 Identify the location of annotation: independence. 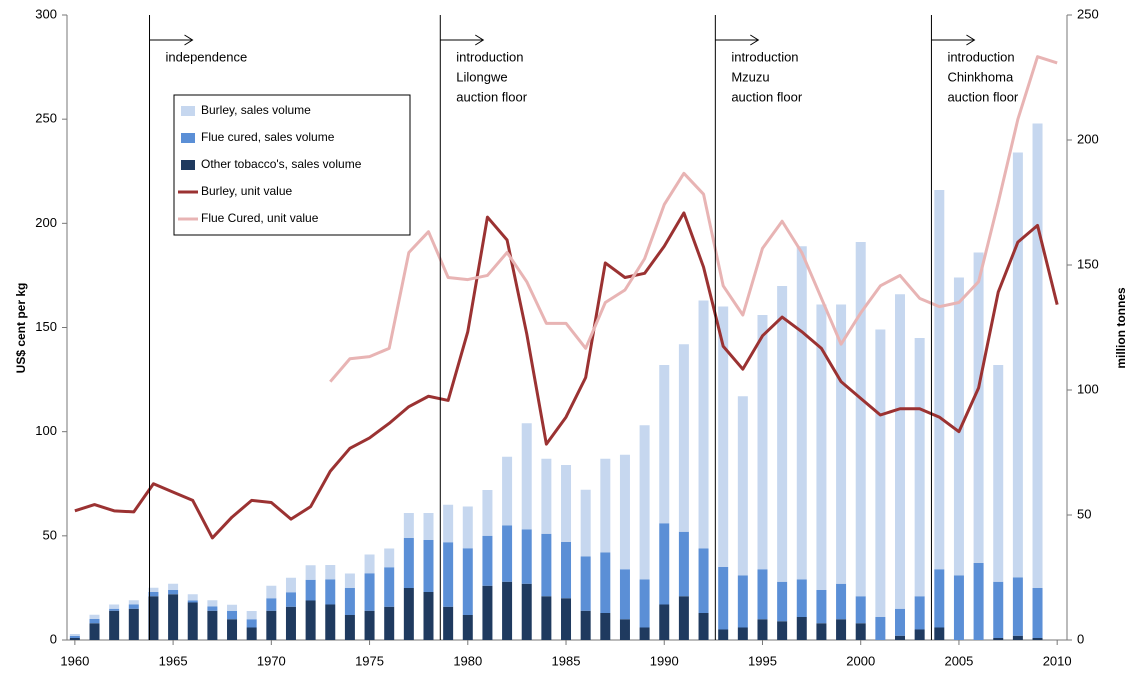
(207, 56).